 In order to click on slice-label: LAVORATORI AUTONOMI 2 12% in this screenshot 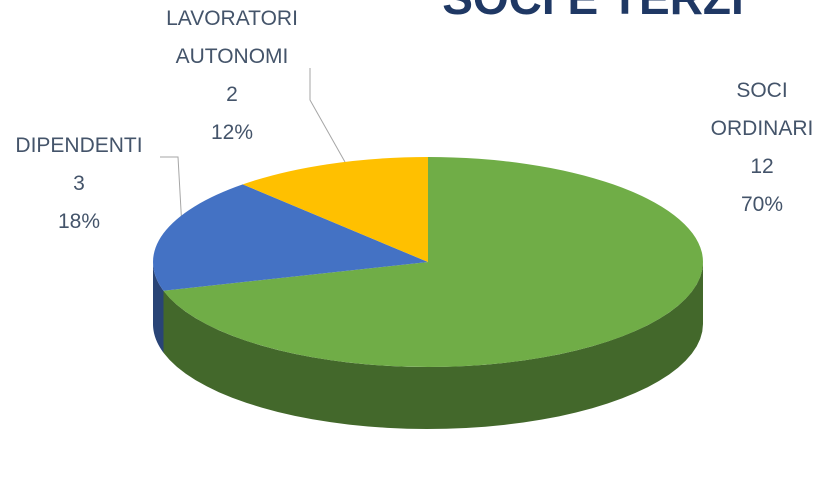, I will do `click(232, 76)`.